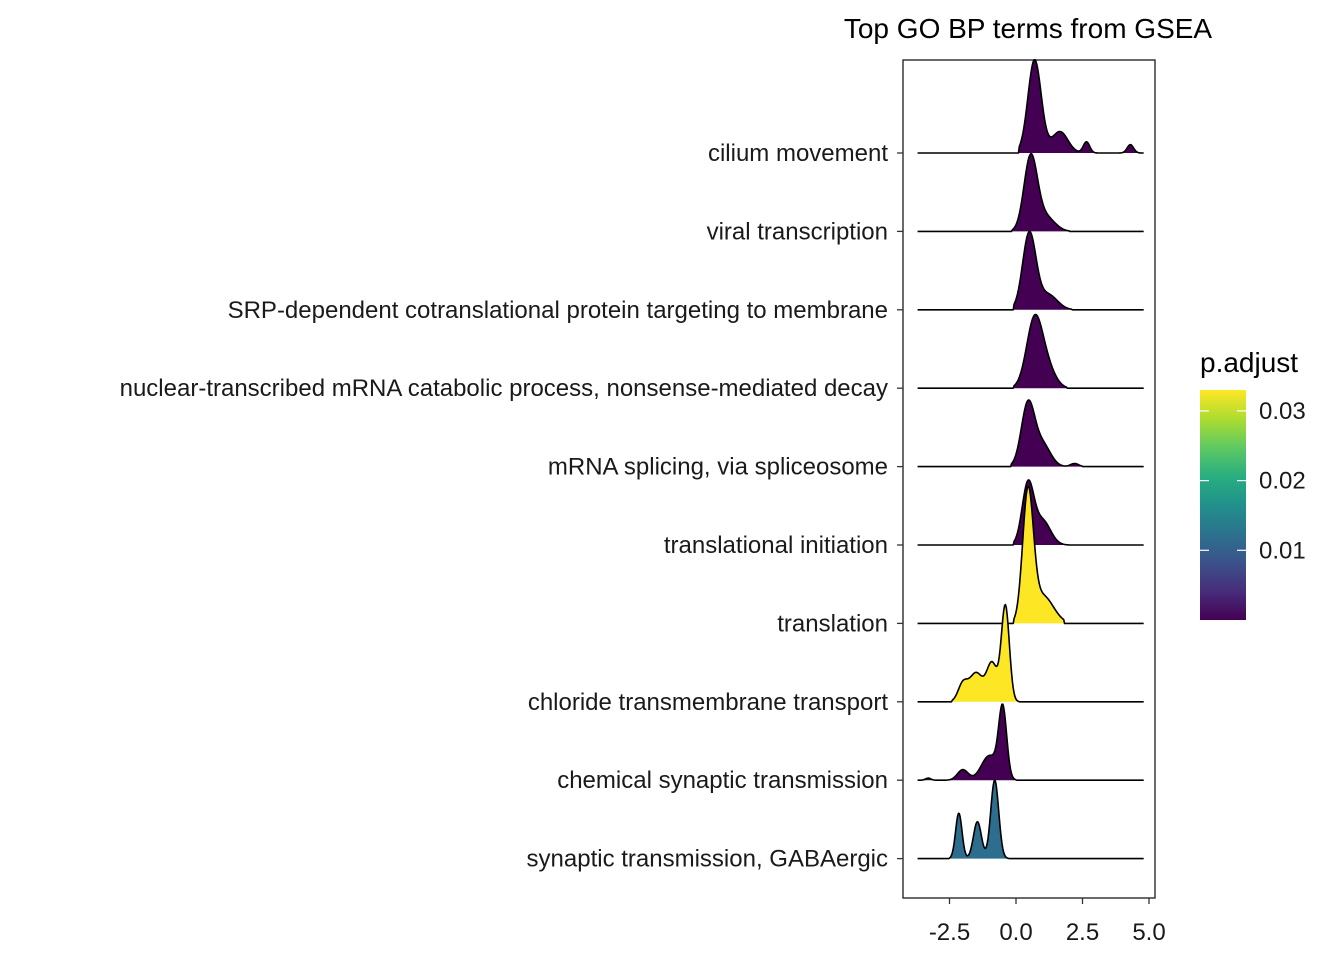 This screenshot has height=960, width=1344. Describe the element at coordinates (1223, 505) in the screenshot. I see `legend-colorbar` at that location.